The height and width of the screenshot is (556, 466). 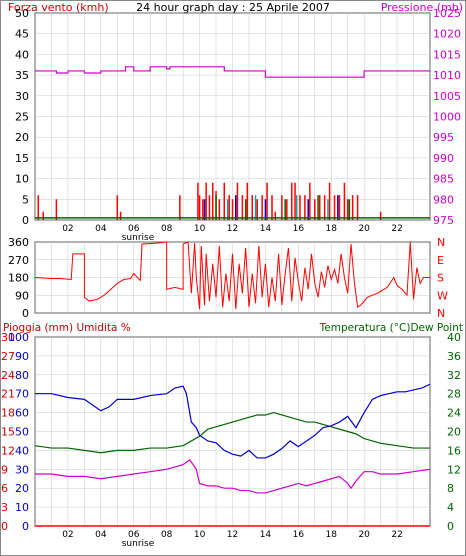 What do you see at coordinates (25, 199) in the screenshot?
I see `wind-y-tick-label: 5` at bounding box center [25, 199].